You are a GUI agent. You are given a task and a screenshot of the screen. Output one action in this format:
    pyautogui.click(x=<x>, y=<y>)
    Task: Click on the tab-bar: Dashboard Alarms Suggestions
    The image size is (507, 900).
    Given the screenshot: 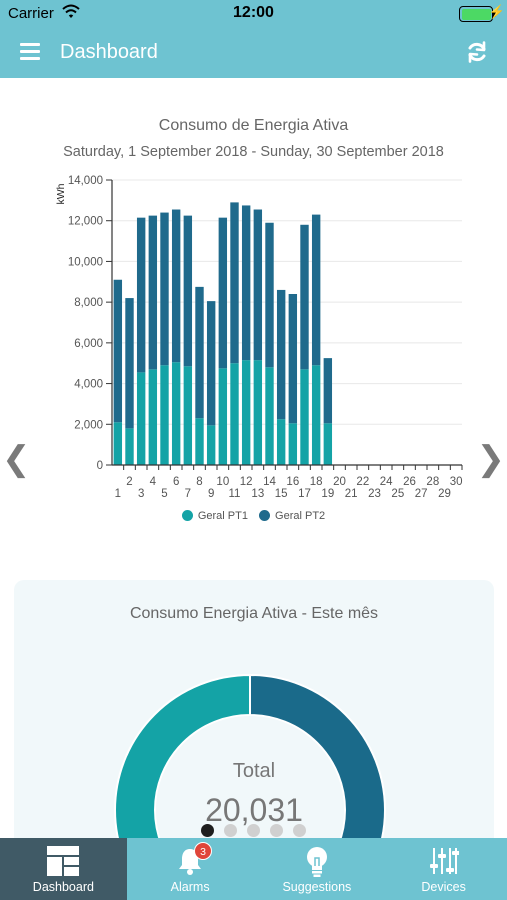 What is the action you would take?
    pyautogui.click(x=253, y=869)
    